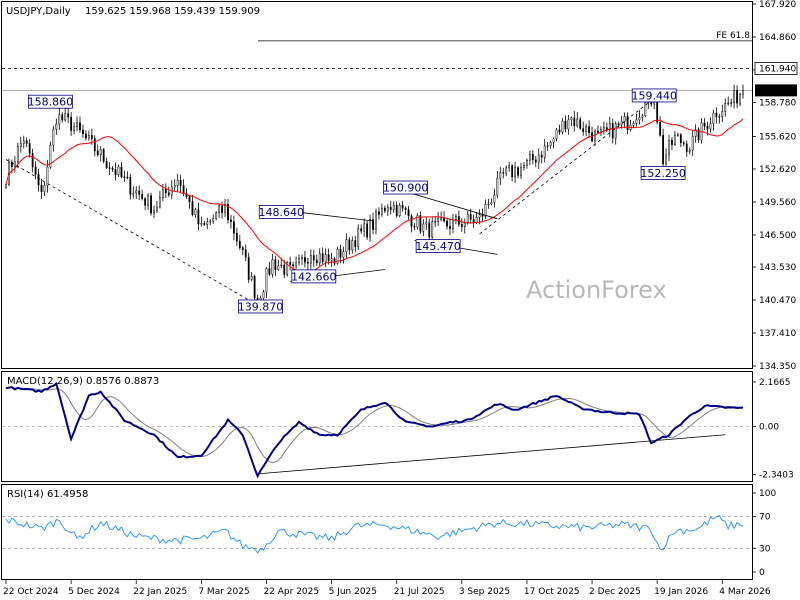 The width and height of the screenshot is (800, 600). What do you see at coordinates (775, 383) in the screenshot?
I see `macd-tick-label: 2.1665` at bounding box center [775, 383].